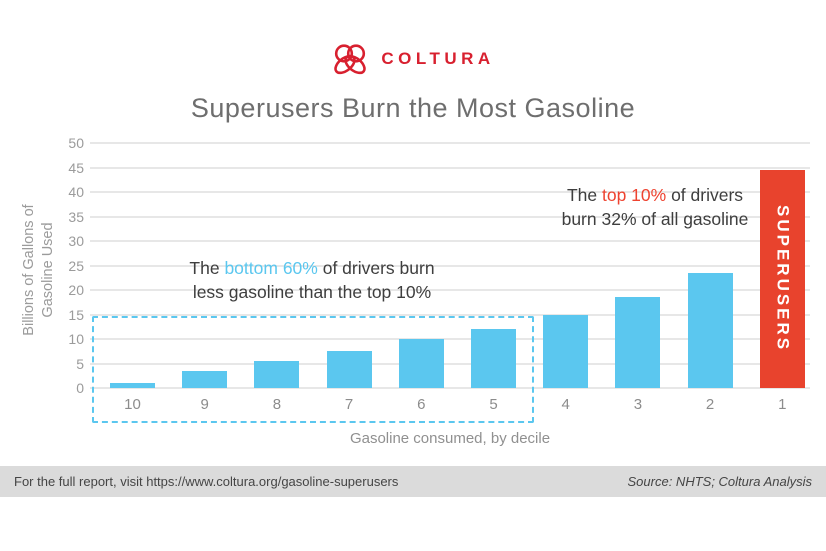 Image resolution: width=826 pixels, height=551 pixels. What do you see at coordinates (204, 404) in the screenshot?
I see `x-tick-label-decile-9: 9` at bounding box center [204, 404].